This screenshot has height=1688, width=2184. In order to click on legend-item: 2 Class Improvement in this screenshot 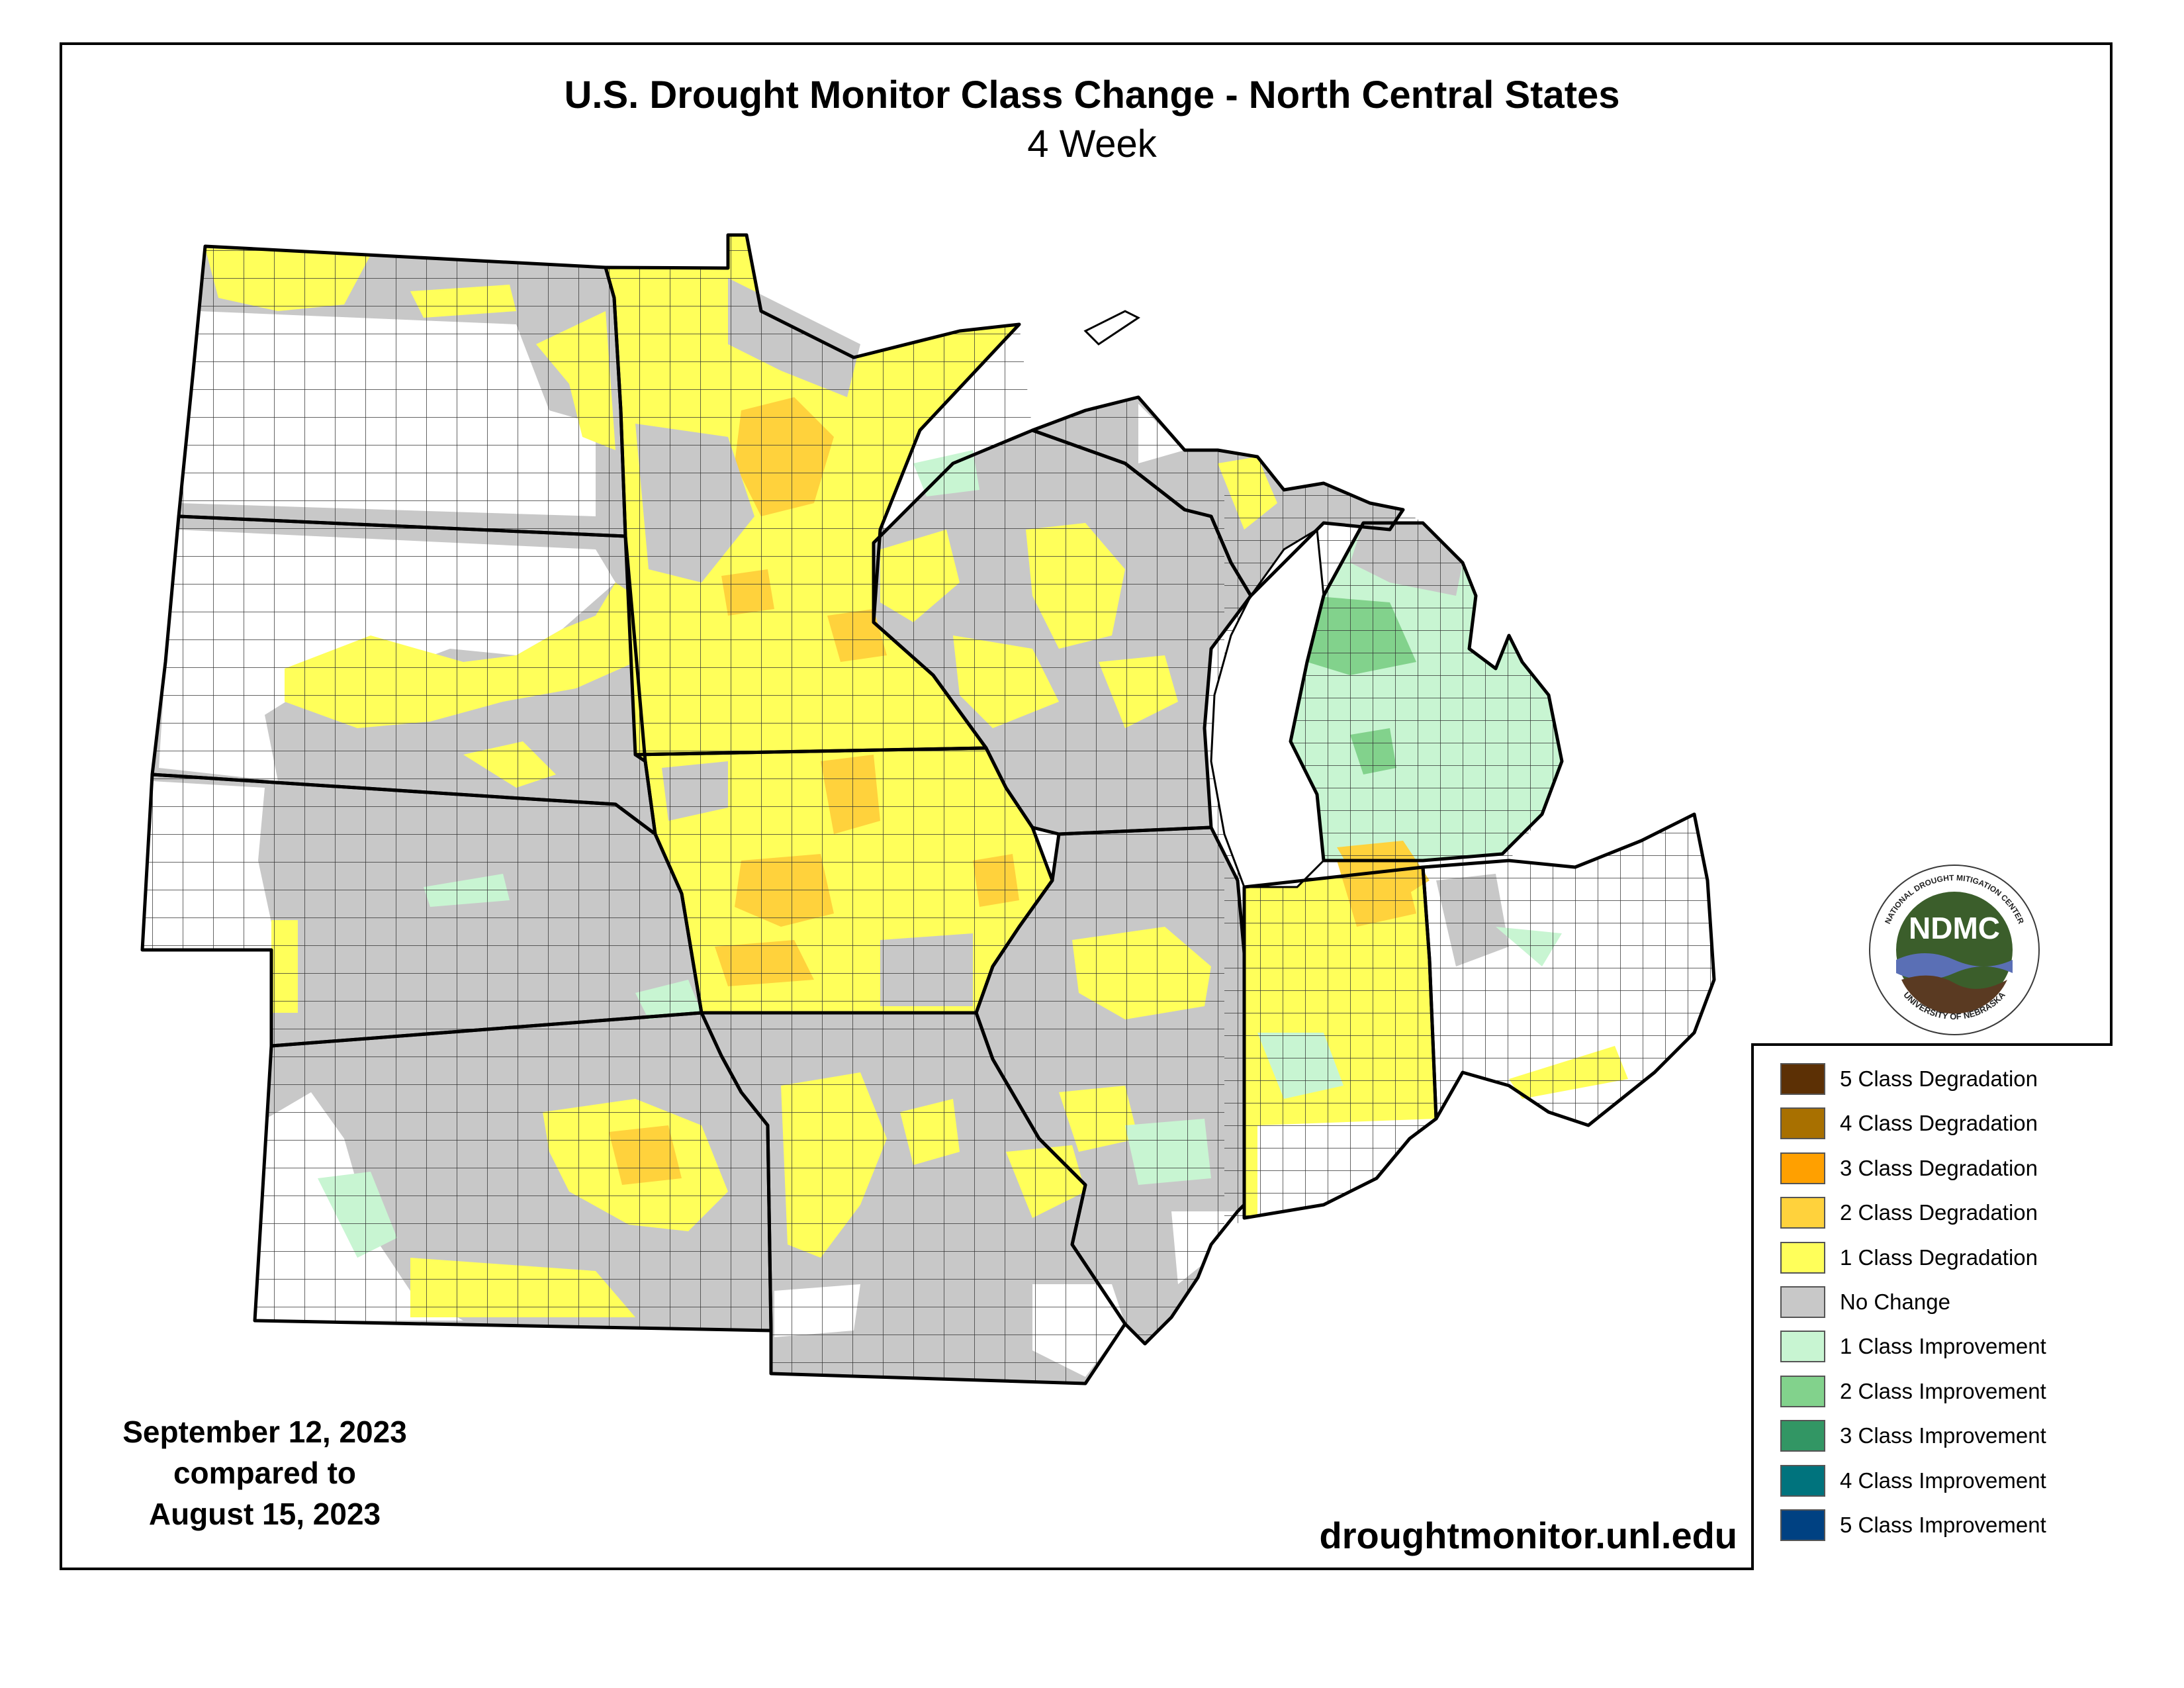, I will do `click(1913, 1391)`.